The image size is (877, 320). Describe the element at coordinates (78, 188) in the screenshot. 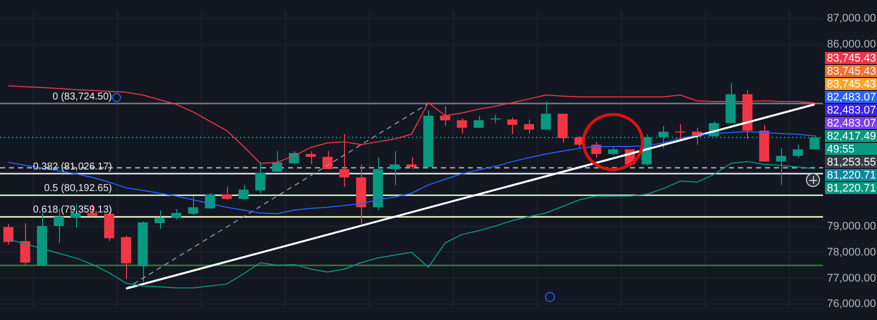

I see `ref-line-label: 0.5 (80,192.65)` at that location.